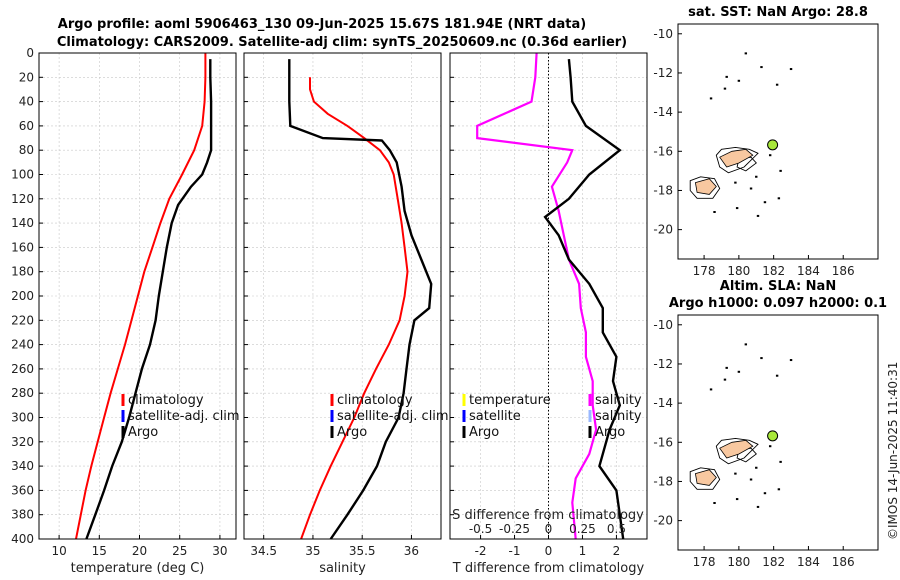 The width and height of the screenshot is (900, 580). What do you see at coordinates (99, 551) in the screenshot?
I see `x-tick-label: 15` at bounding box center [99, 551].